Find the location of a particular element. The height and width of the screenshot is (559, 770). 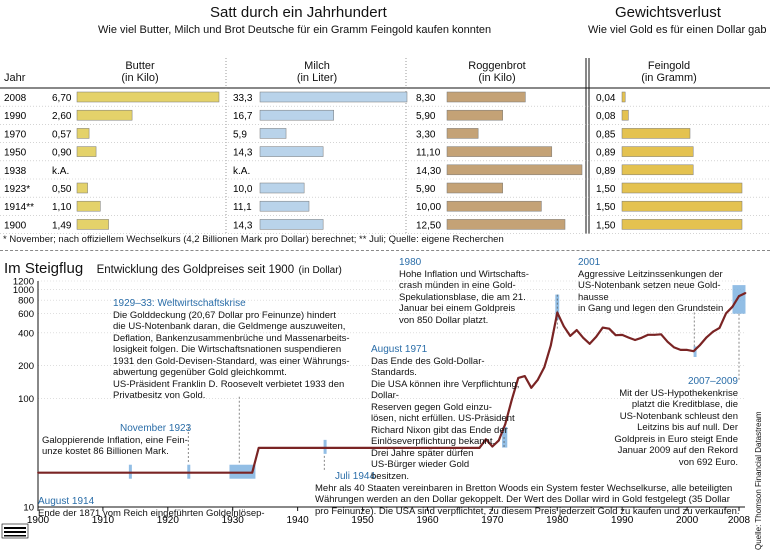

gold-value: 0,08 is located at coordinates (606, 116).